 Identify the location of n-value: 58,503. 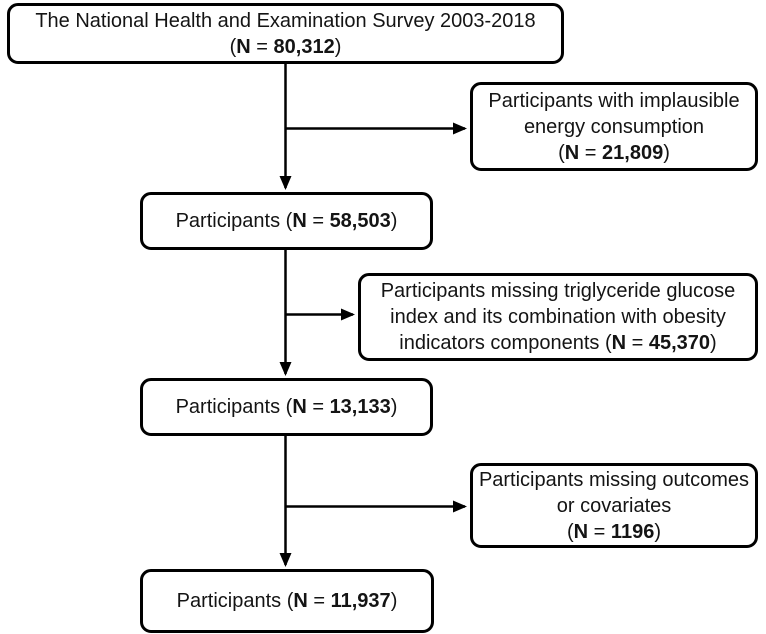
(360, 221).